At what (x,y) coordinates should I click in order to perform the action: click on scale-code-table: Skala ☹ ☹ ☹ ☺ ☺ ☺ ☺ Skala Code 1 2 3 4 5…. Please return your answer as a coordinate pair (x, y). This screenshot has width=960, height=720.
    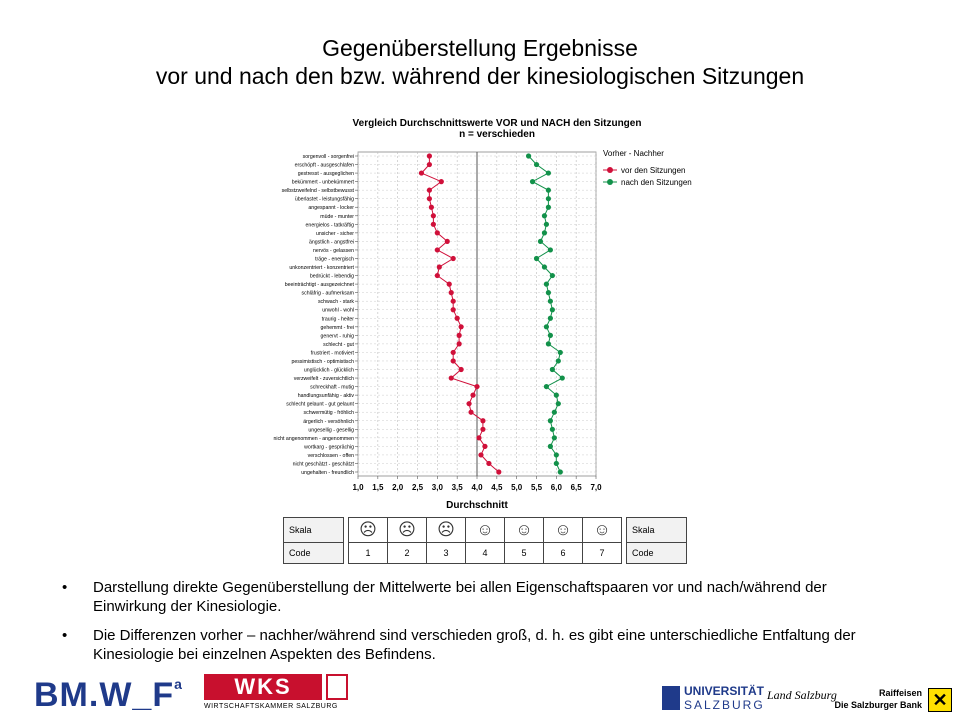
    Looking at the image, I should click on (485, 540).